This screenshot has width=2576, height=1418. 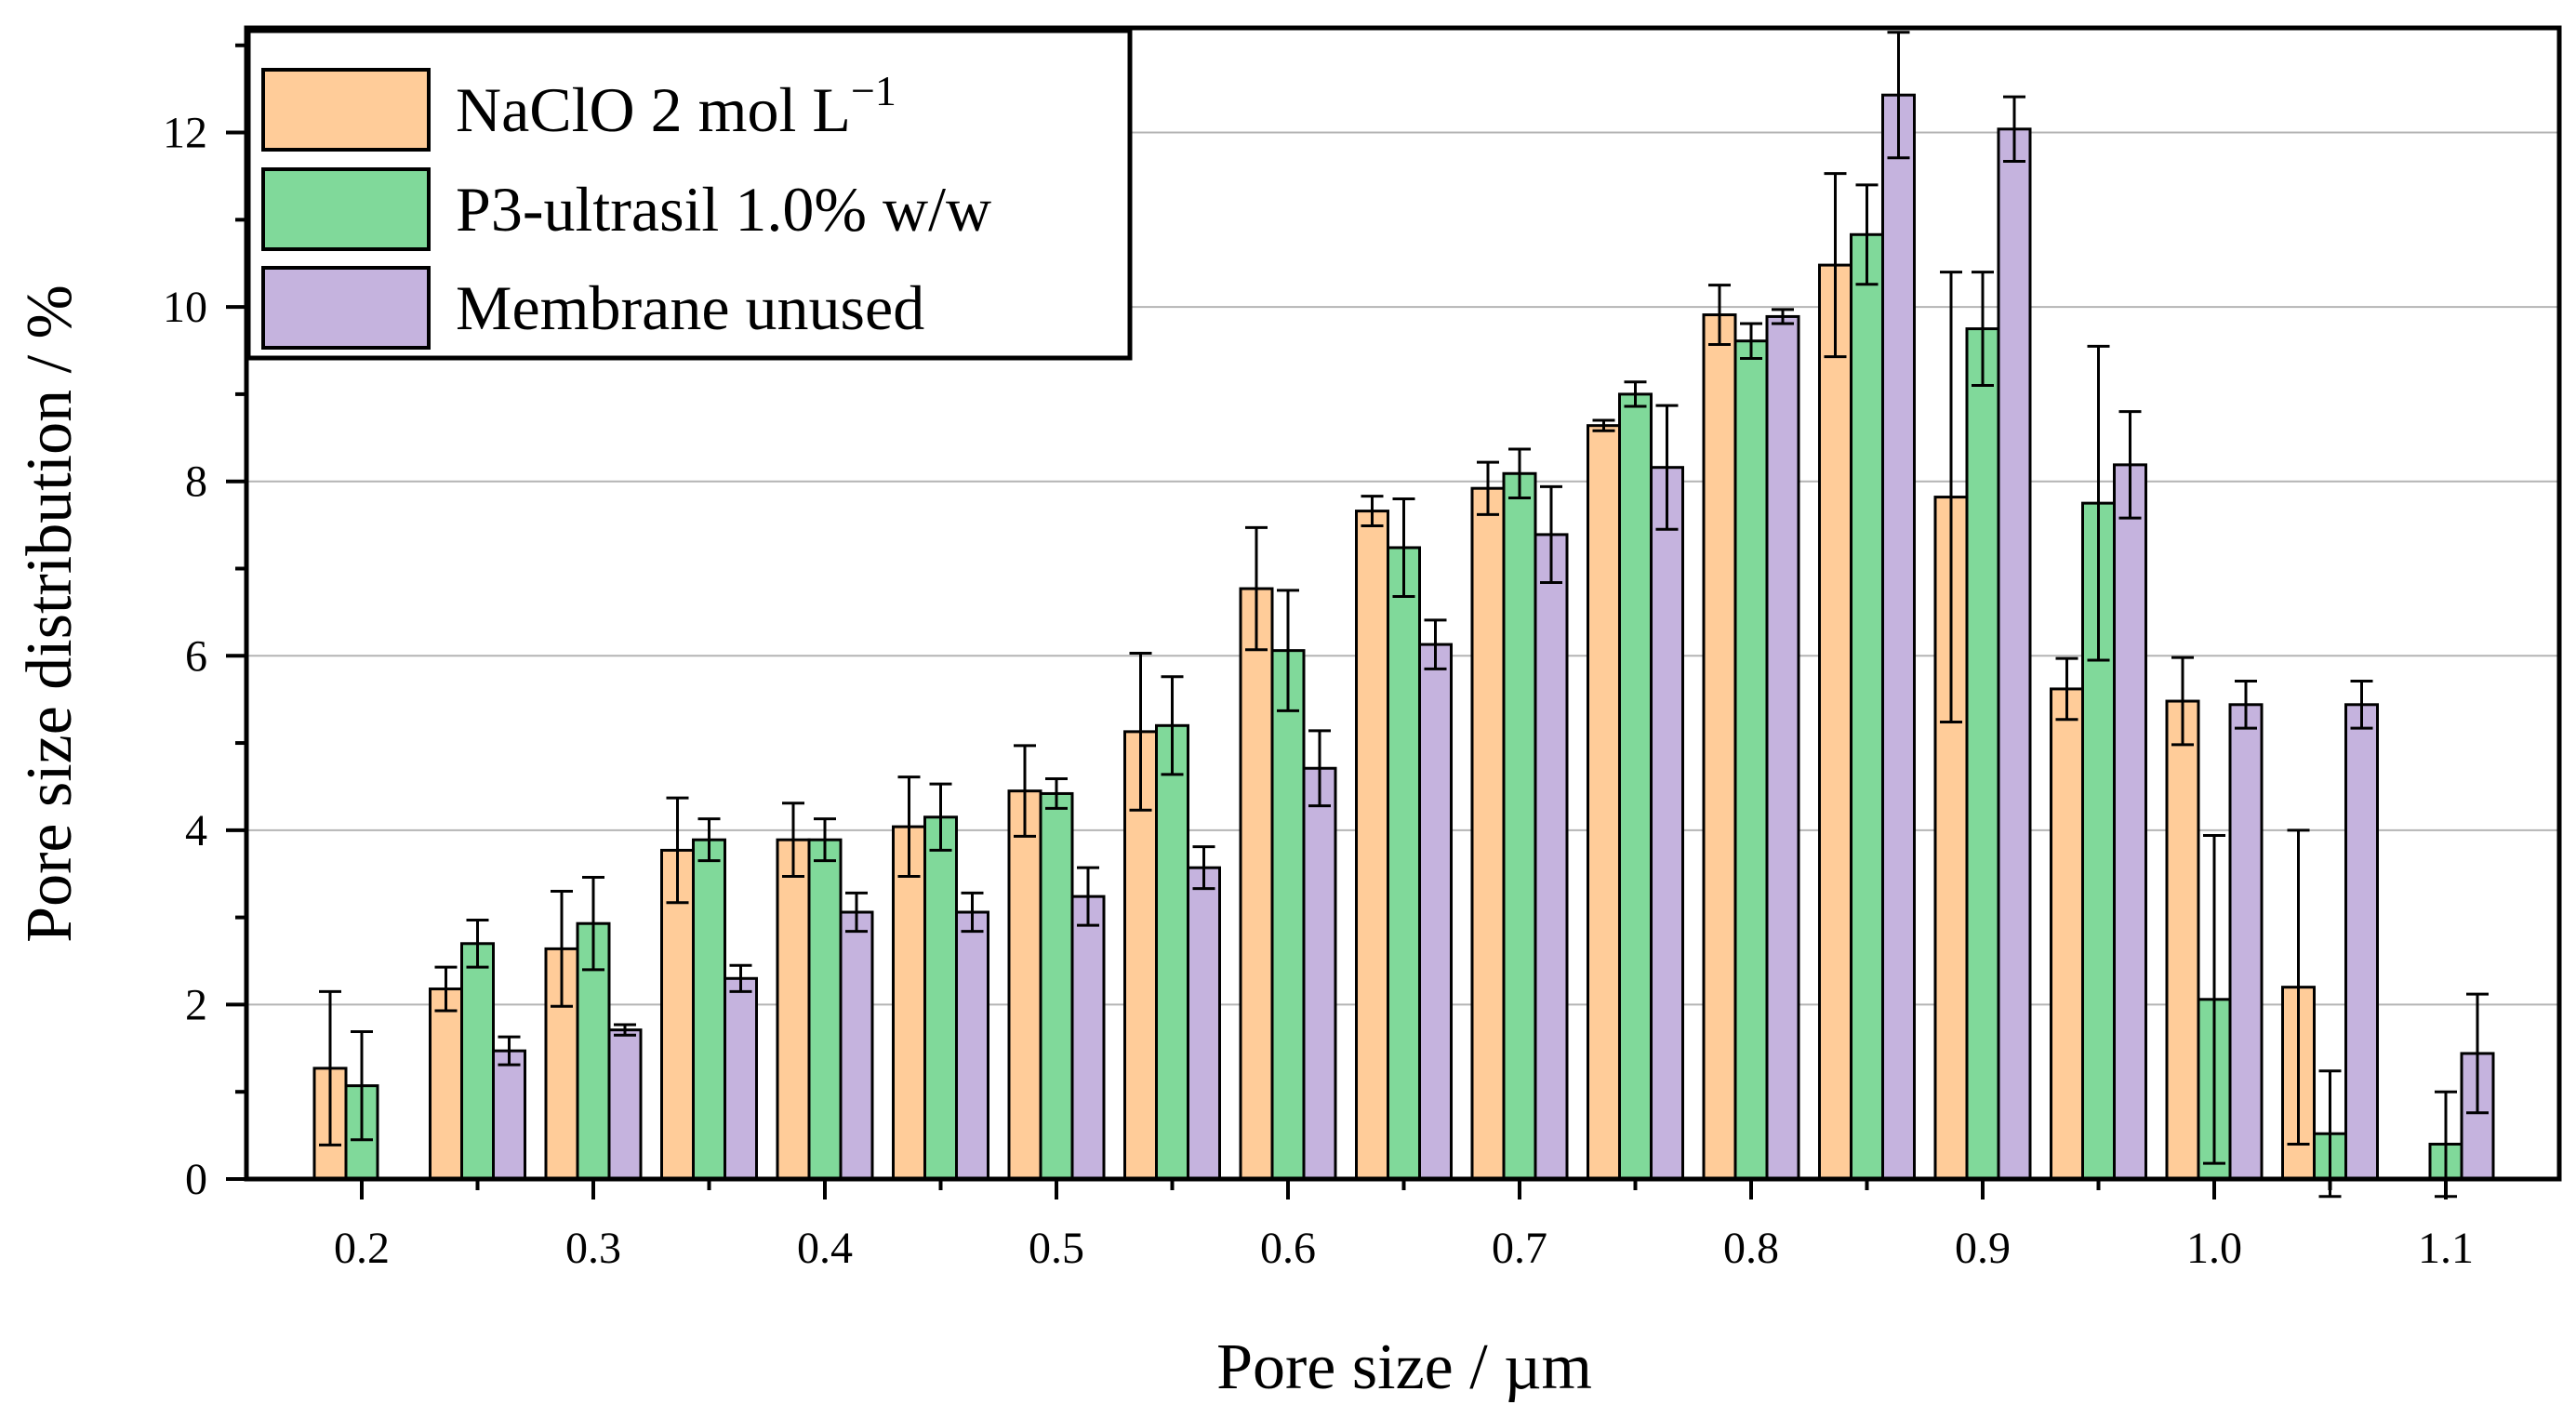 I want to click on y-tick-label: 12, so click(x=185, y=133).